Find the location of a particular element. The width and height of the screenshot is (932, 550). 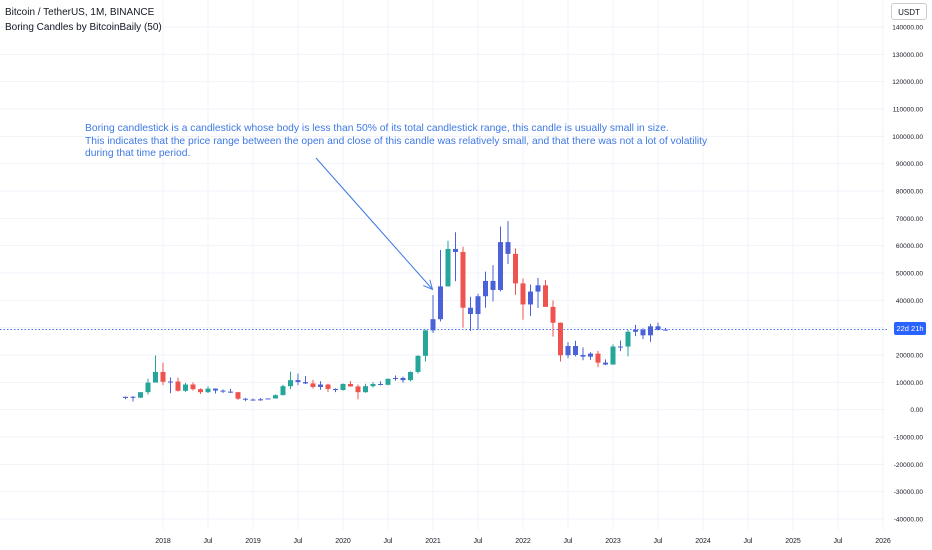

y-tick-label: 50000.00 is located at coordinates (909, 274).